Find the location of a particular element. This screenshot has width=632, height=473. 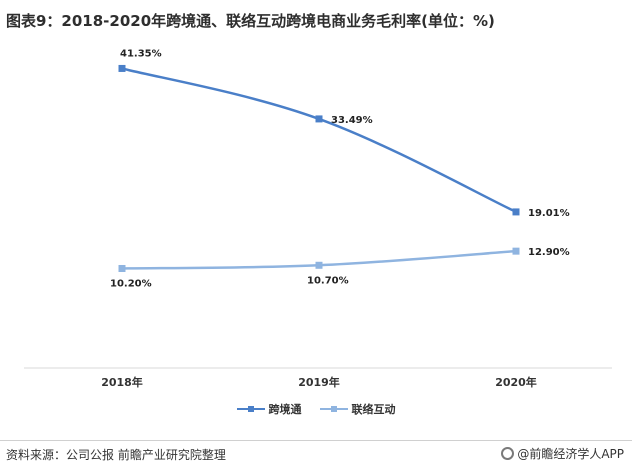

legend: 跨境通 联络互动 is located at coordinates (316, 409).